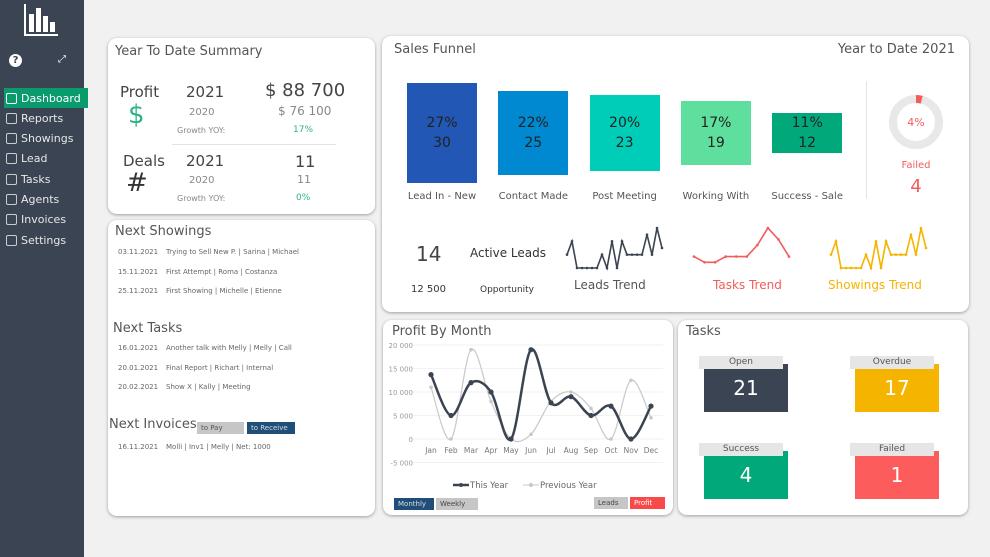  What do you see at coordinates (46, 118) in the screenshot?
I see `sidebar-item-reports: Reports` at bounding box center [46, 118].